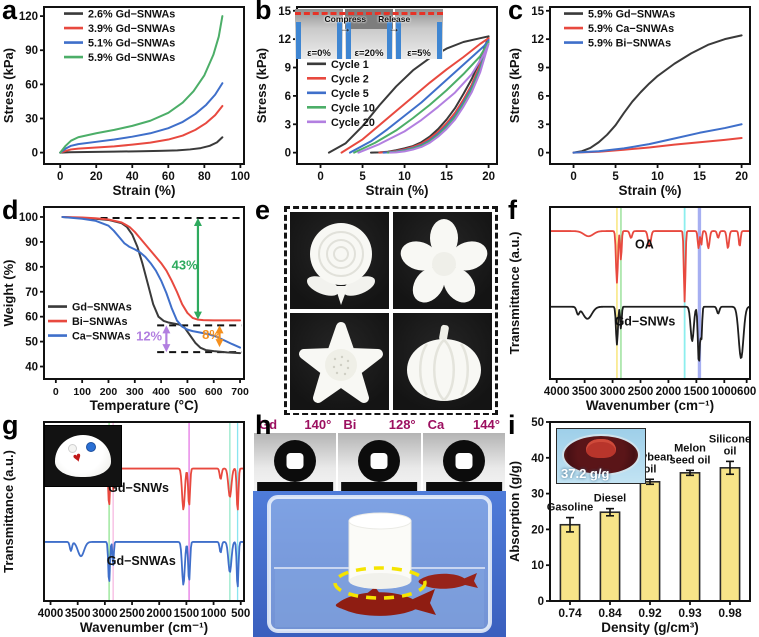 The width and height of the screenshot is (759, 637). I want to click on series-label: Gd−SNWAs, so click(141, 561).